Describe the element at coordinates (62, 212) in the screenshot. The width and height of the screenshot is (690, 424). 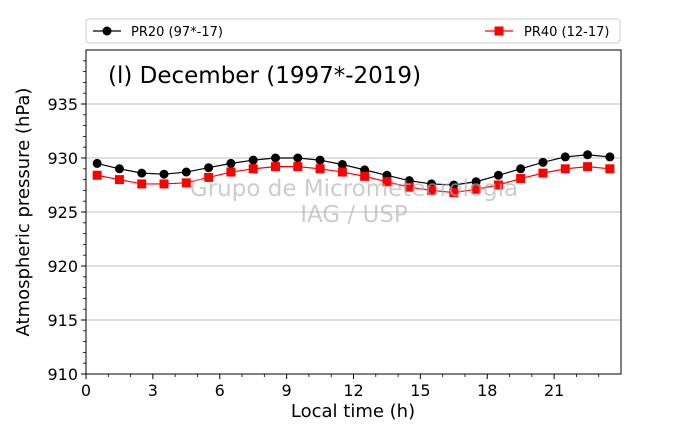
I see `y-tick-label: 925` at that location.